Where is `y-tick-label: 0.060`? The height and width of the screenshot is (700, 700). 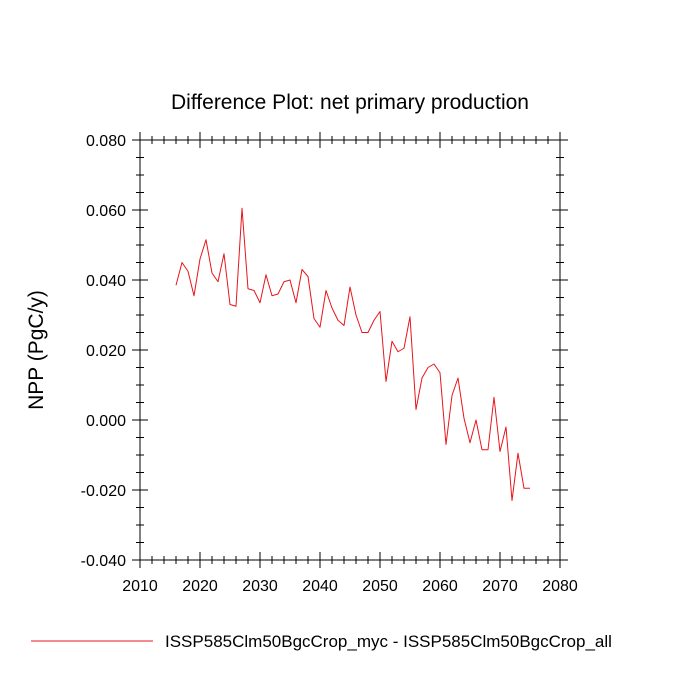
y-tick-label: 0.060 is located at coordinates (106, 211).